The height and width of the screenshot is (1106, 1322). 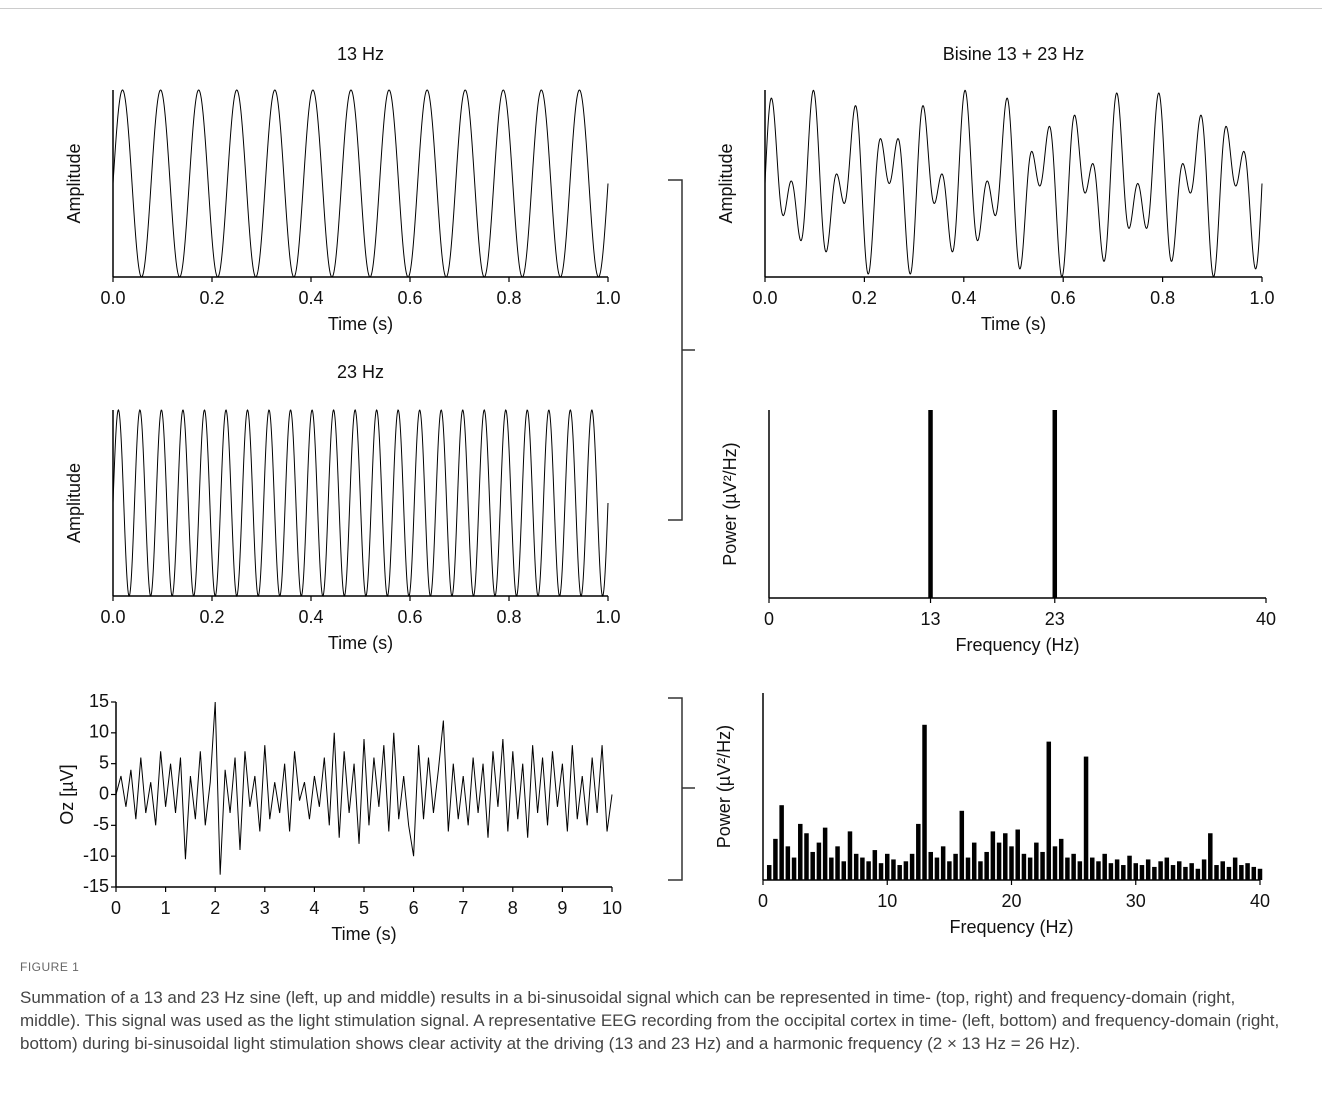 I want to click on x-tick-label: 10, so click(x=612, y=908).